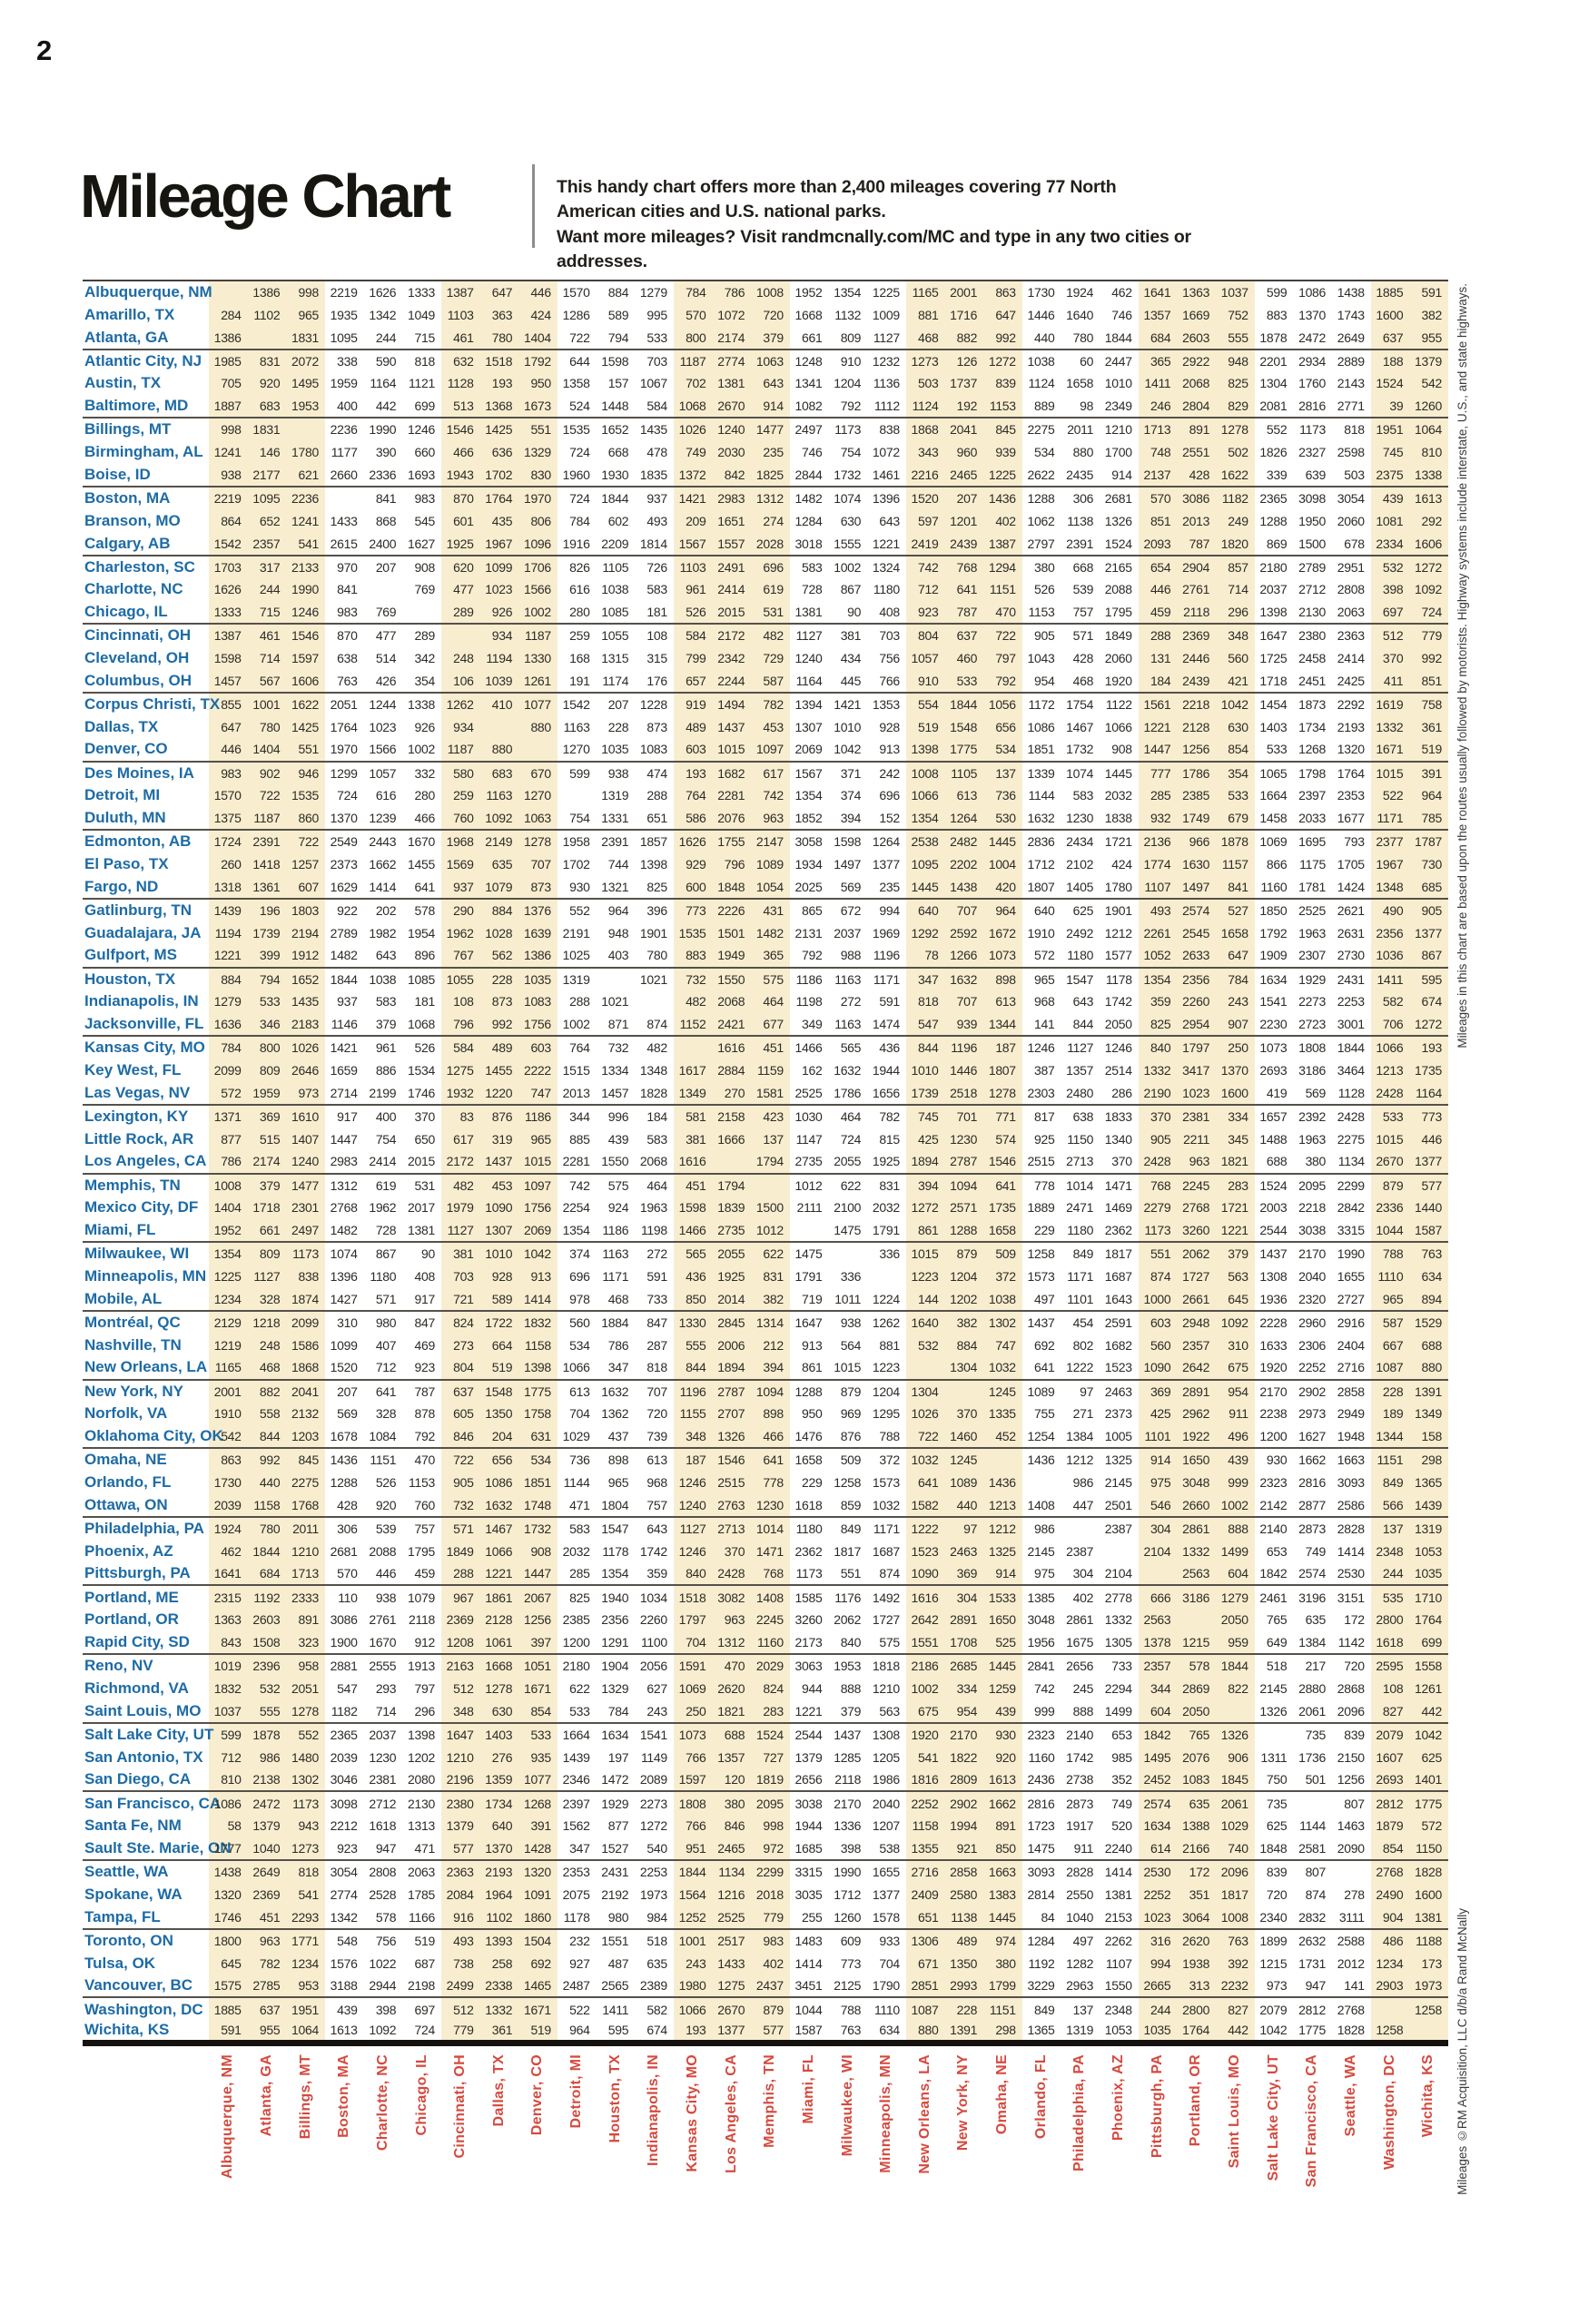 Image resolution: width=1569 pixels, height=2324 pixels. Describe the element at coordinates (348, 2009) in the screenshot. I see `mileage-cell: 439` at that location.